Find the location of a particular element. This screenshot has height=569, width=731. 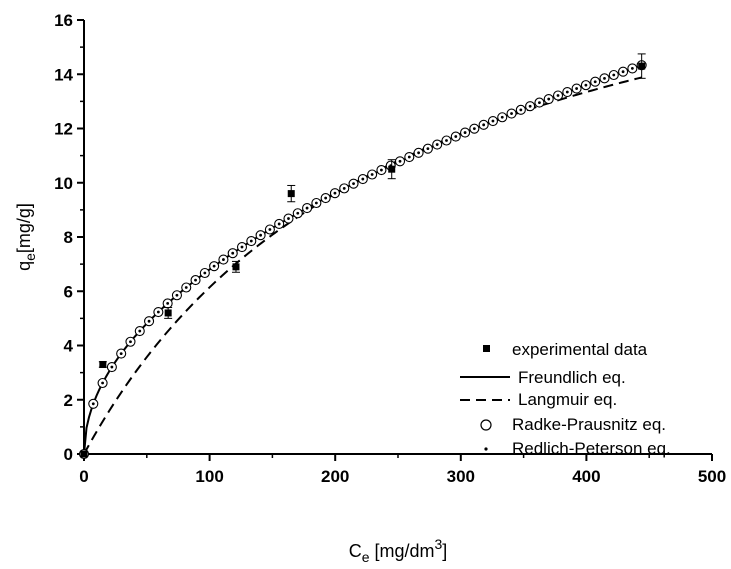

x-tick-label: 400 is located at coordinates (586, 476).